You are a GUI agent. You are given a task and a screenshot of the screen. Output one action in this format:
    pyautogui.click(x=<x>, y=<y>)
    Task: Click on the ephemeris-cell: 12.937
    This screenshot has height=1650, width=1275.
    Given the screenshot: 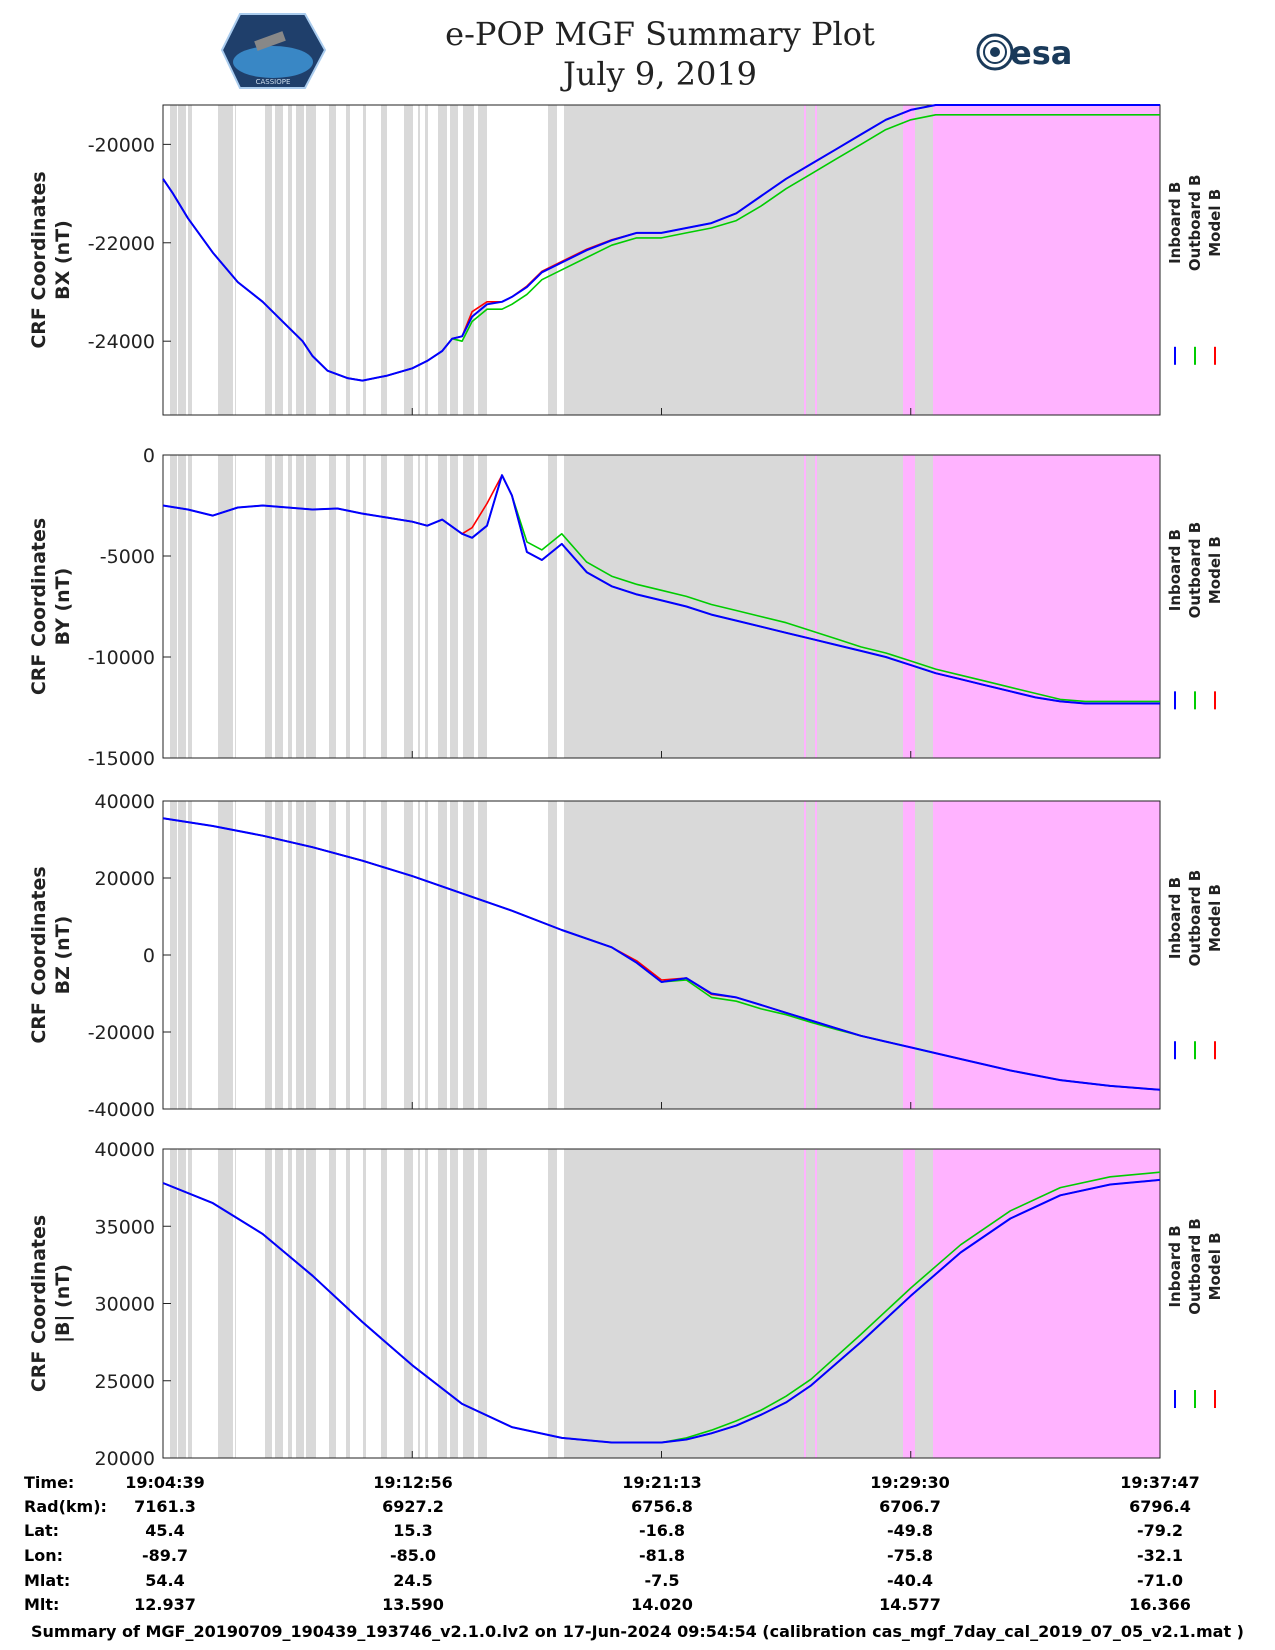 What is the action you would take?
    pyautogui.click(x=165, y=1604)
    